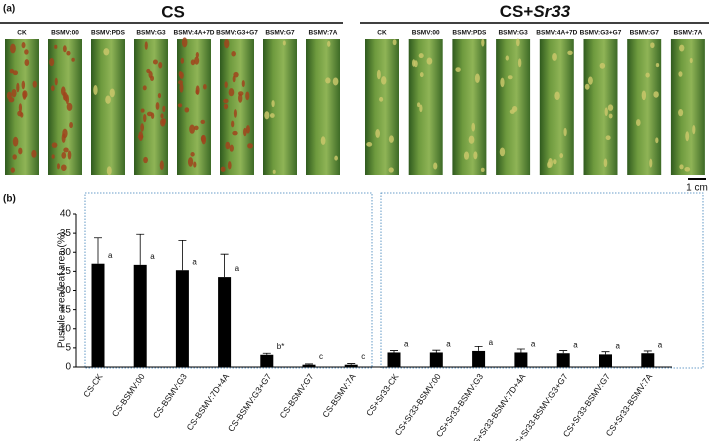 The width and height of the screenshot is (709, 441). I want to click on x-tick-label: CS+Sr33-BSMV:00, so click(418, 404).